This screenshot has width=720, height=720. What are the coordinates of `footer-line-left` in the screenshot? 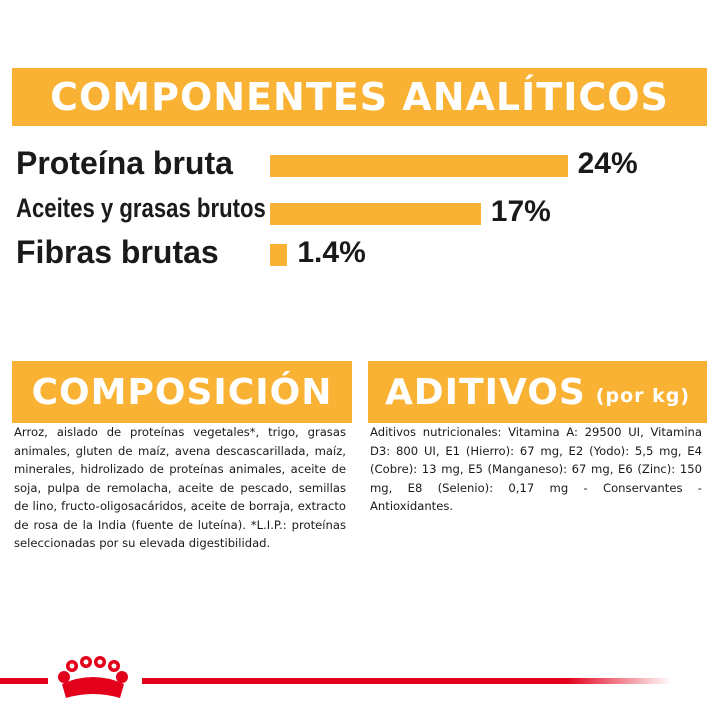 It's located at (24, 681).